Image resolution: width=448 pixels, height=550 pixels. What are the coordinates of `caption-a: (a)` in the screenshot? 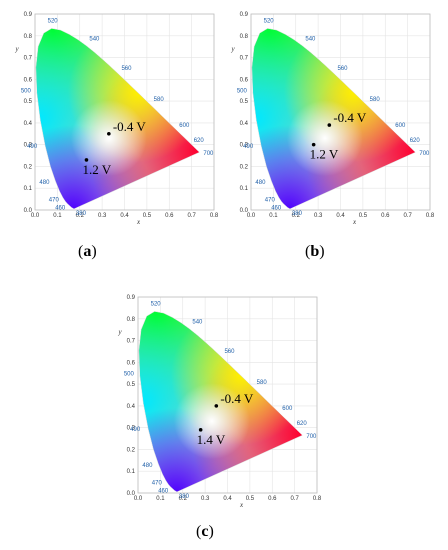 It's located at (87, 251).